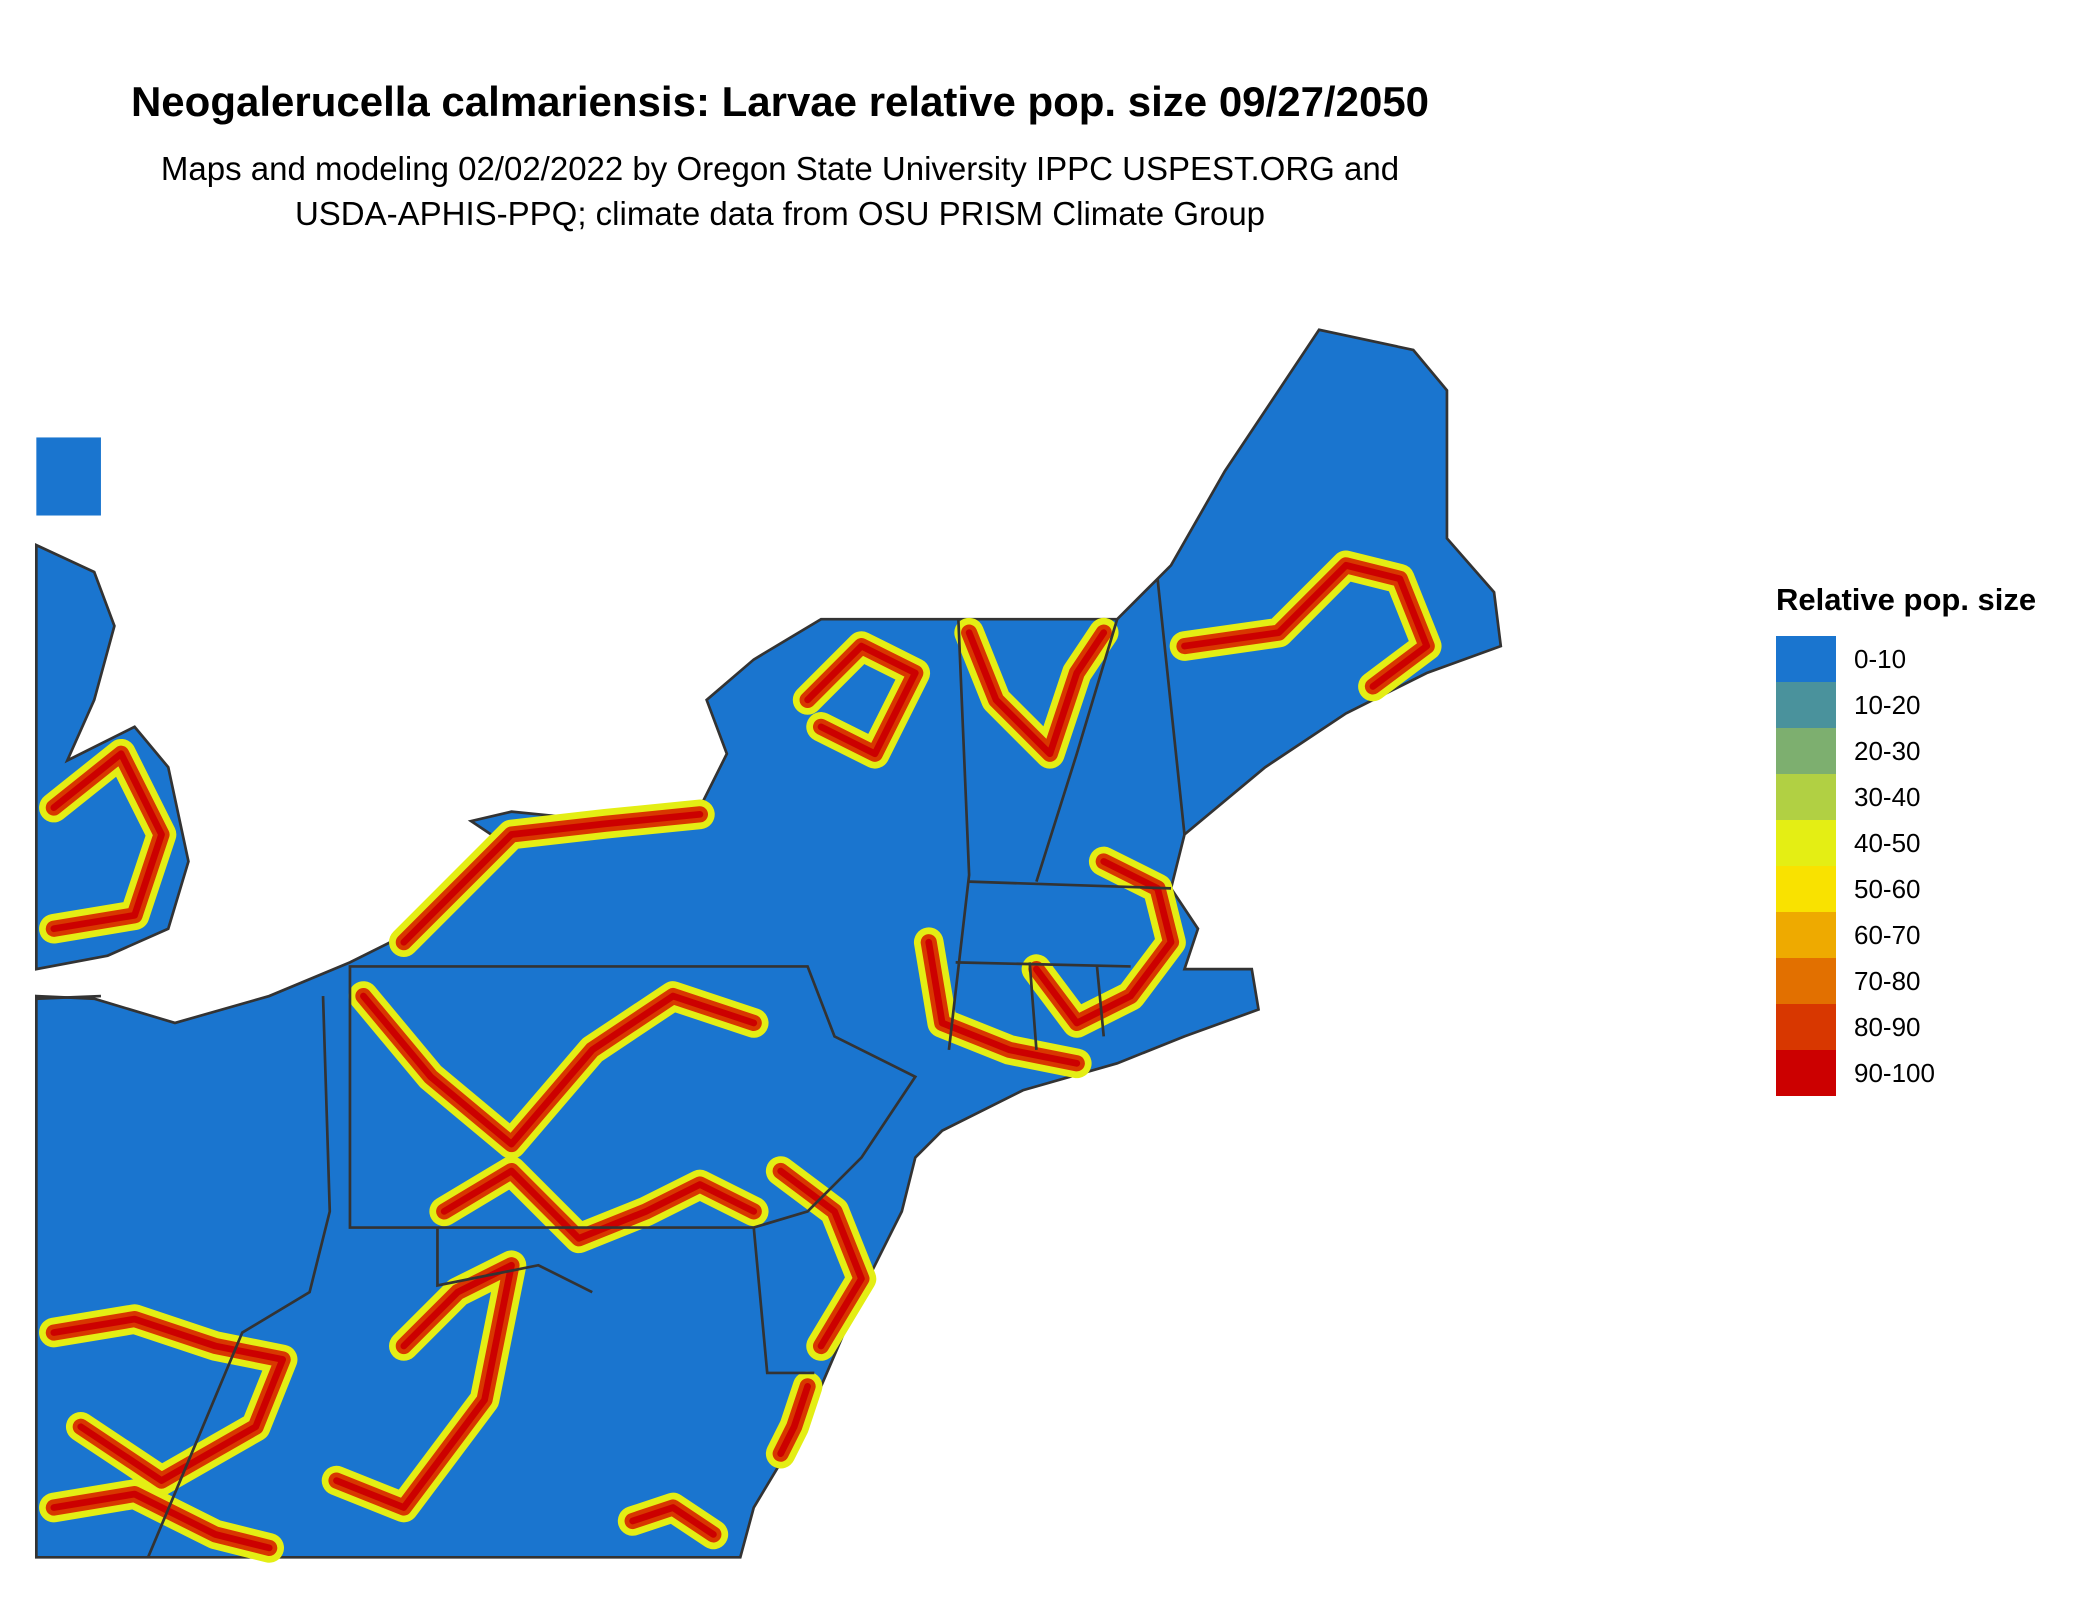  I want to click on land-upper-peninsula, so click(68, 476).